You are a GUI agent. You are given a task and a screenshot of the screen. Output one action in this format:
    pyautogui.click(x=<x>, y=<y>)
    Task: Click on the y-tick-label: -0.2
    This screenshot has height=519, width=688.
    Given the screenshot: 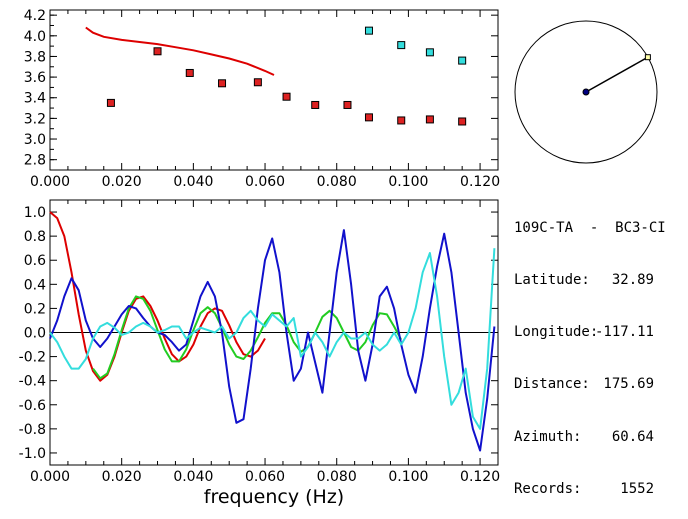 What is the action you would take?
    pyautogui.click(x=32, y=358)
    